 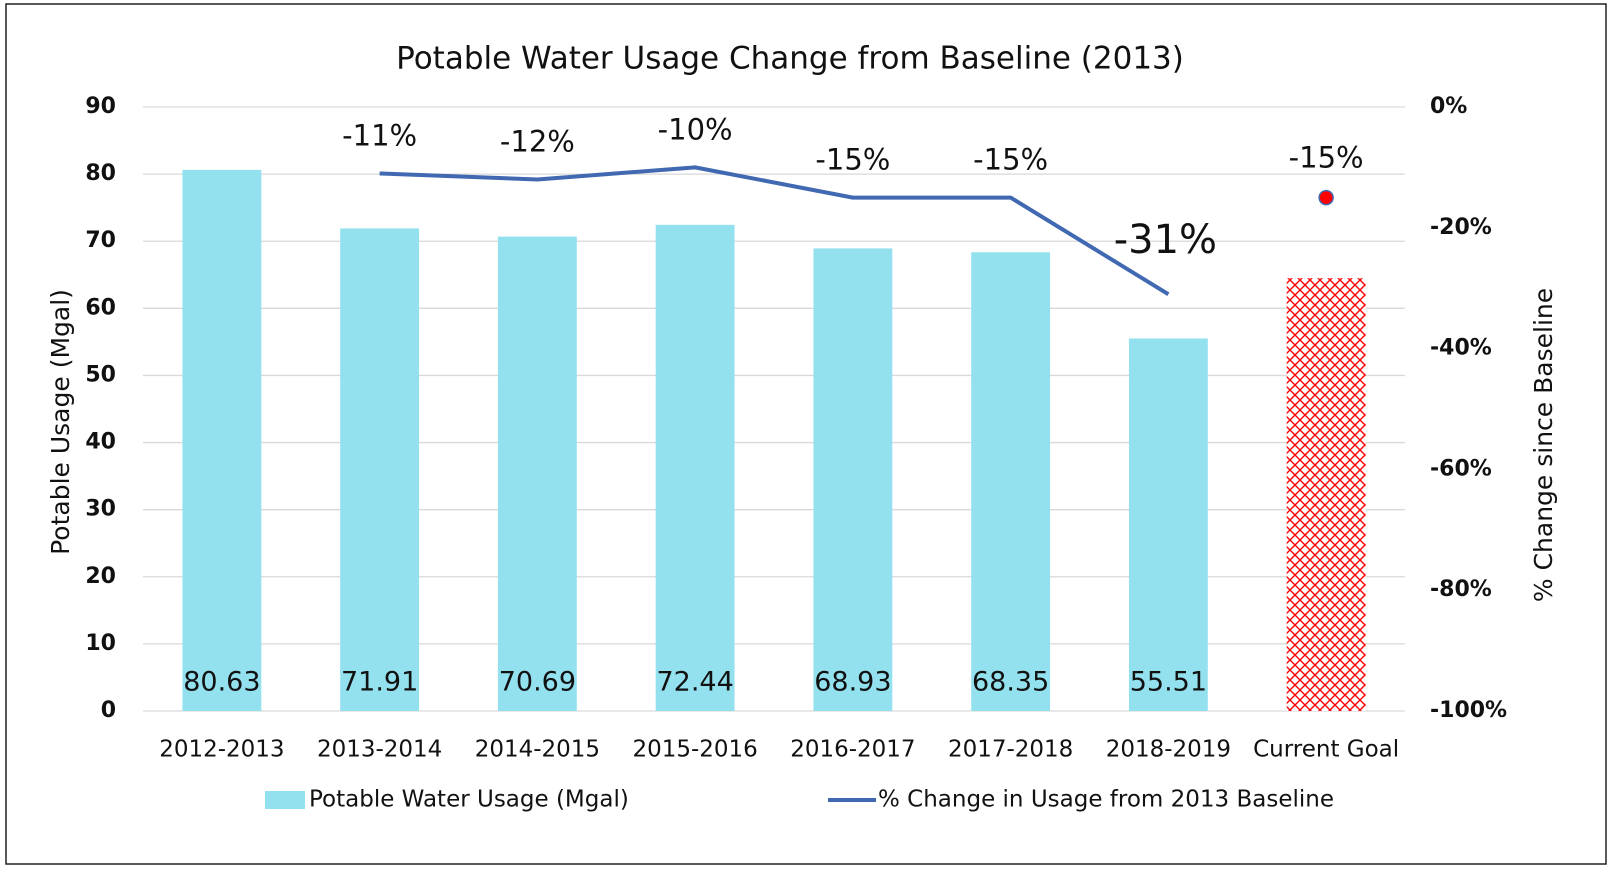 I want to click on x-tick-label: 2014-2015, so click(x=537, y=750).